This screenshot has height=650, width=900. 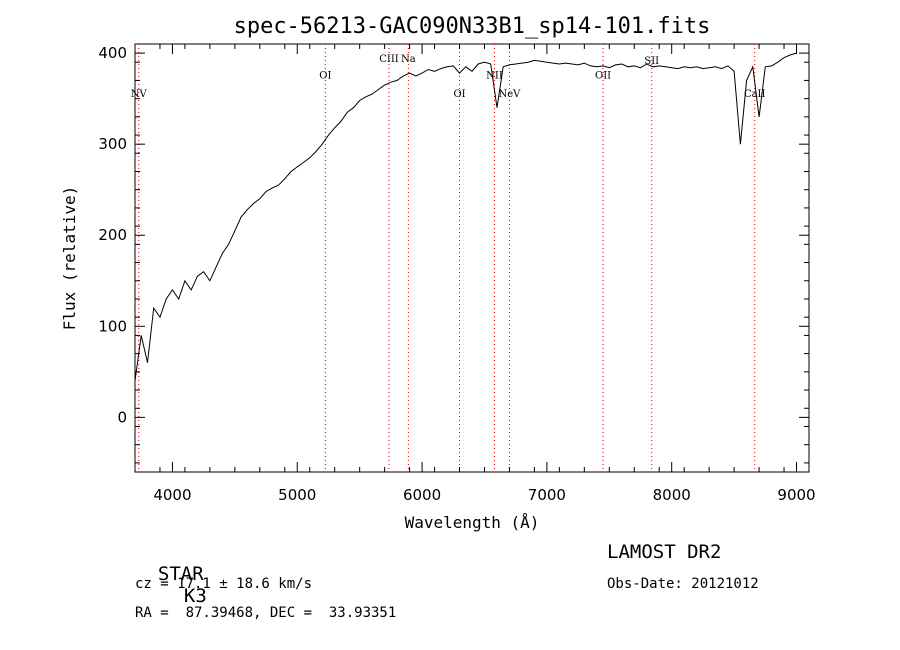 I want to click on subclass-label: K3, so click(x=195, y=596).